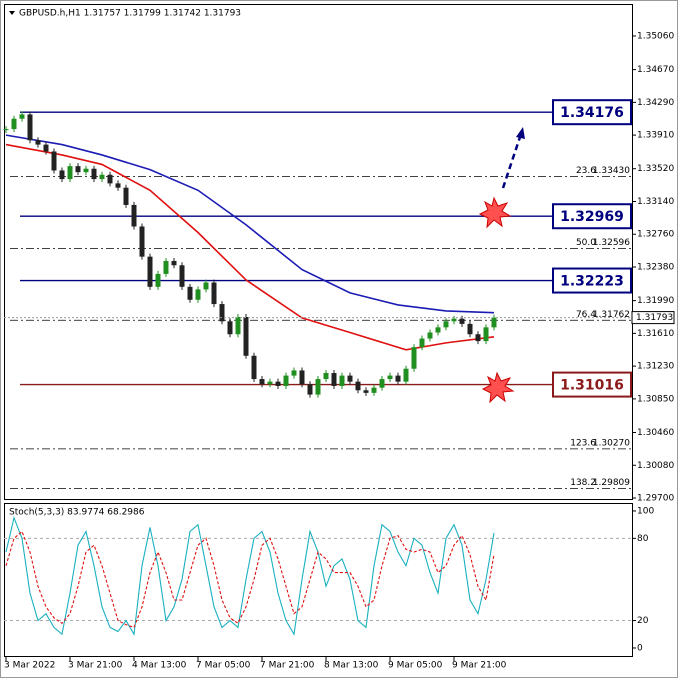 This screenshot has width=678, height=678. Describe the element at coordinates (223, 666) in the screenshot. I see `x-tick-label: 7 Mar 05:00` at that location.